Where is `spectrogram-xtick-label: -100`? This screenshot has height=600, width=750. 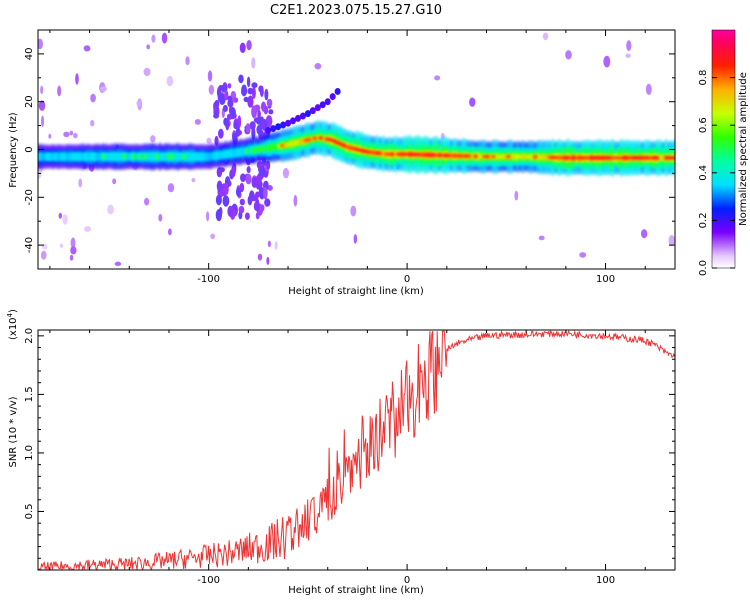 spectrogram-xtick-label: -100 is located at coordinates (208, 279).